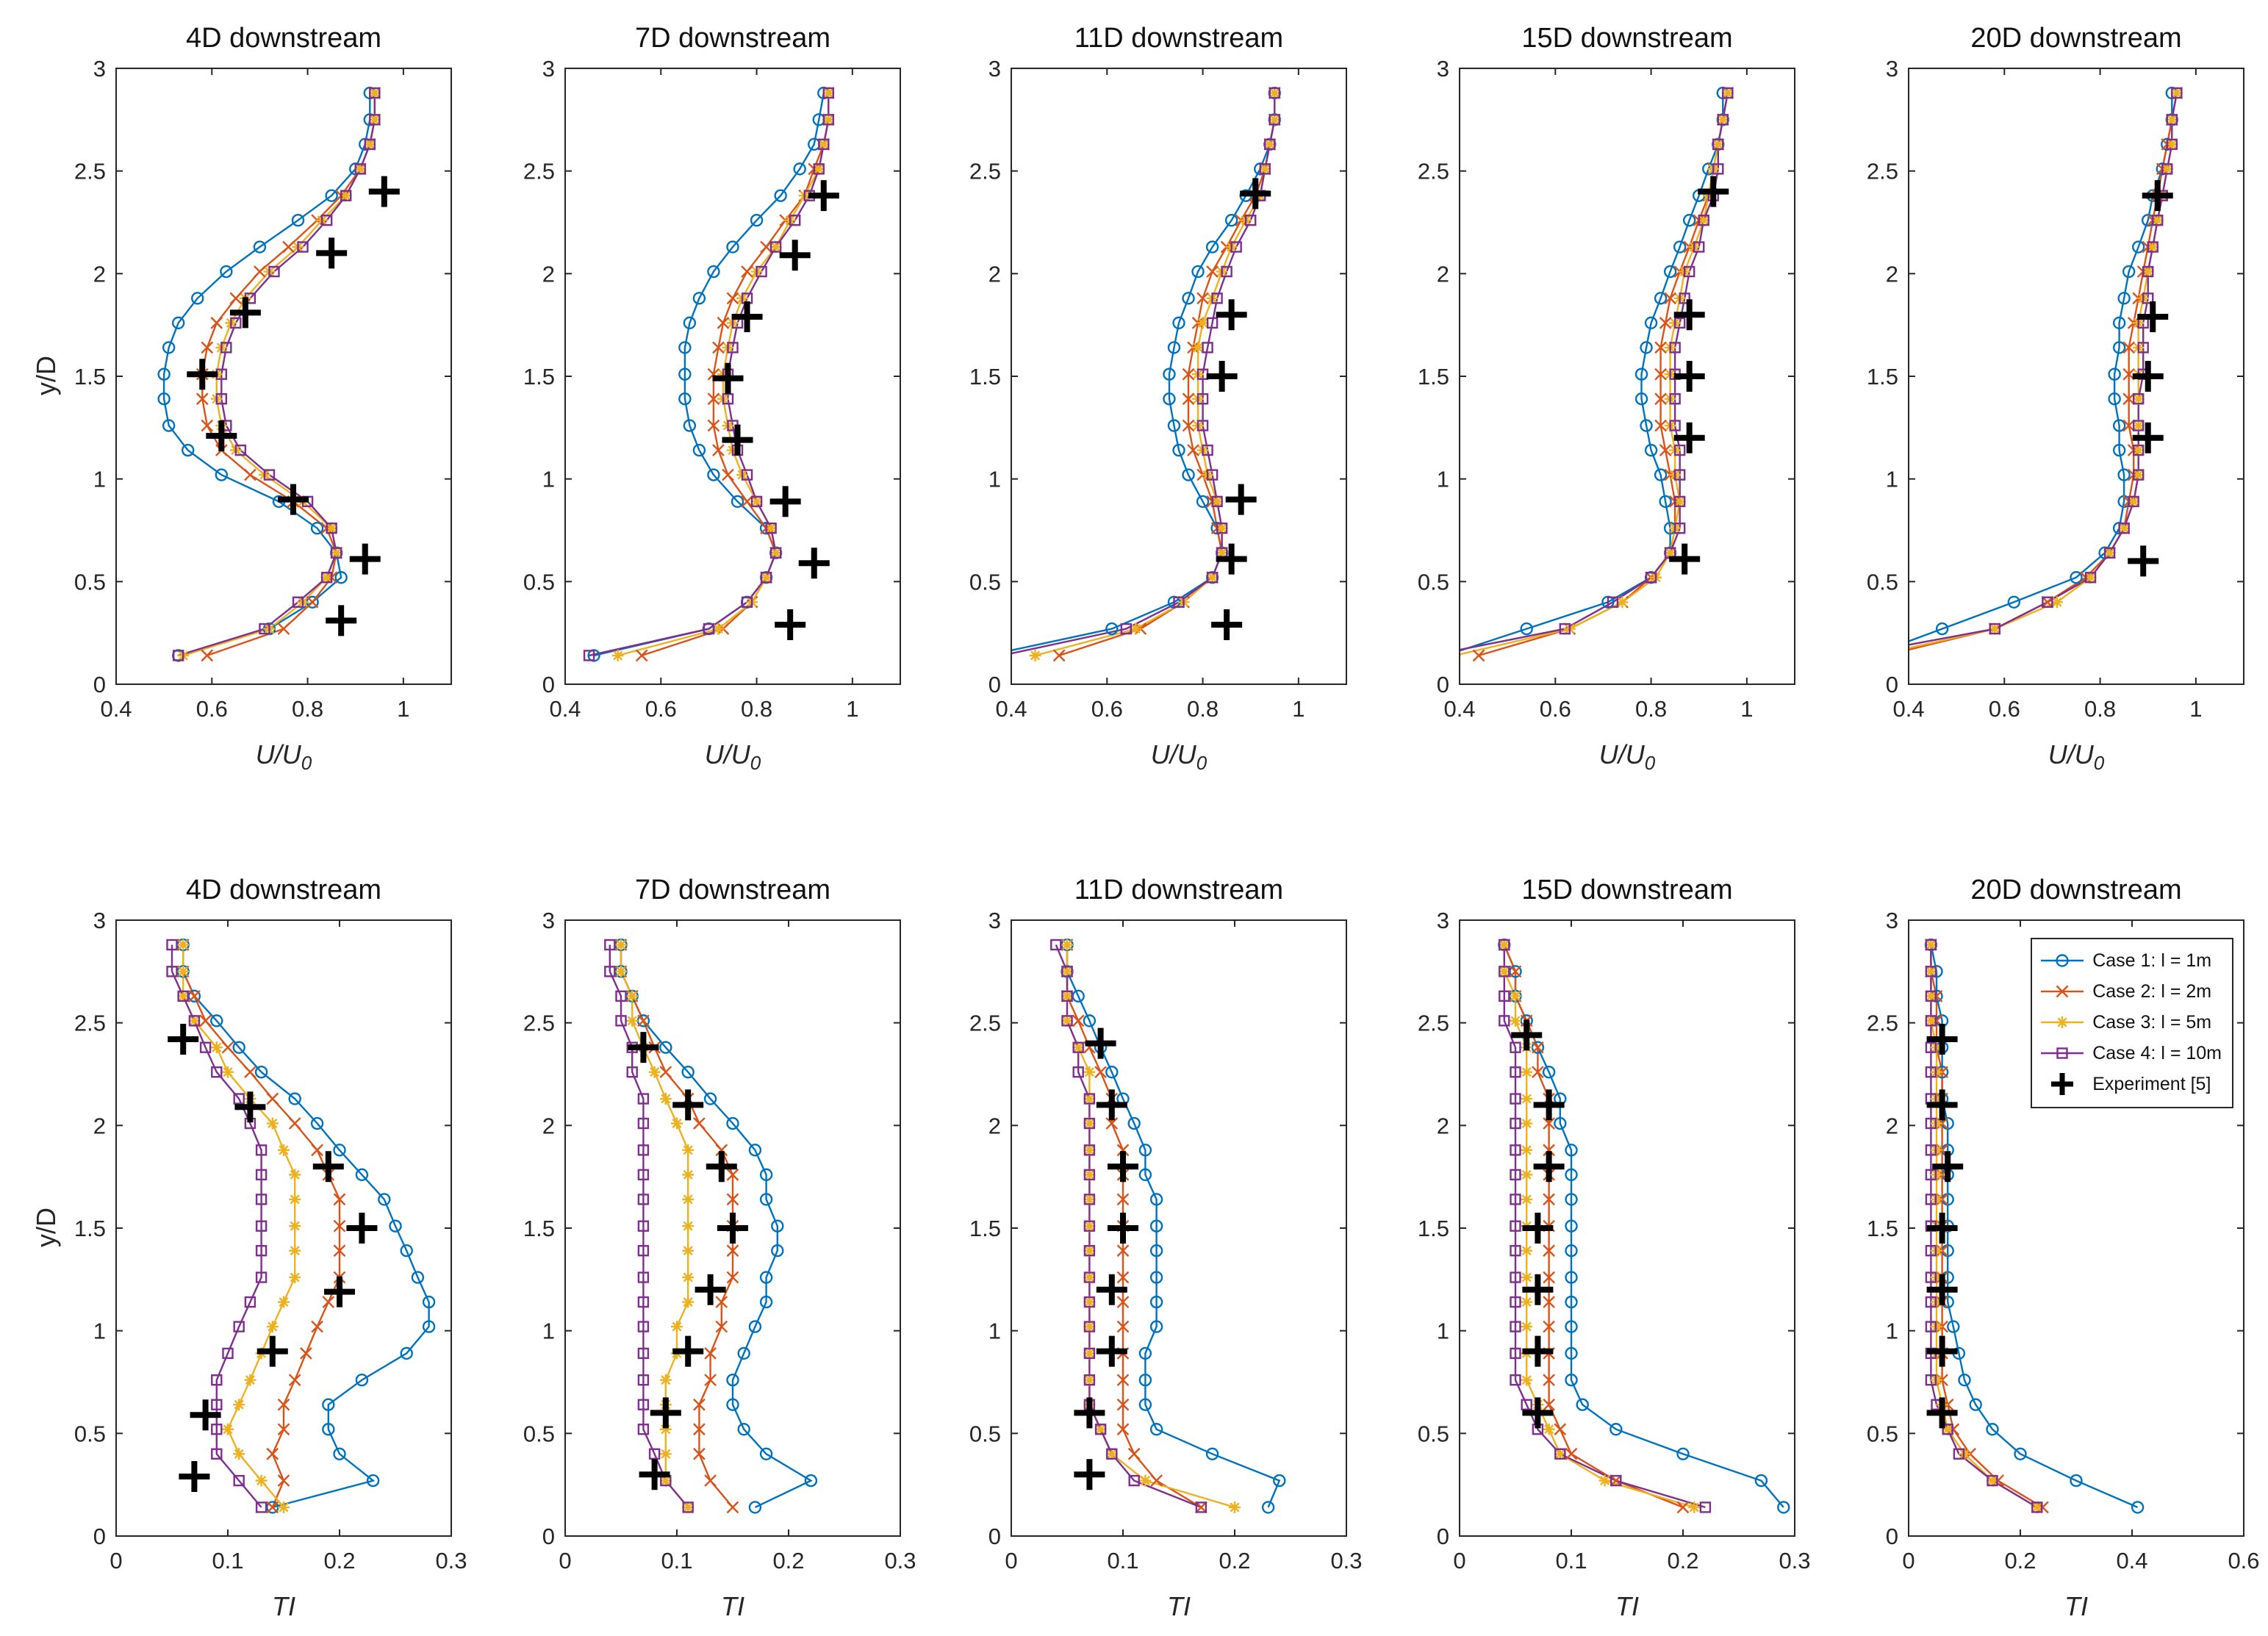 The height and width of the screenshot is (1636, 2268). What do you see at coordinates (539, 1433) in the screenshot?
I see `y-tick-label: 0.5` at bounding box center [539, 1433].